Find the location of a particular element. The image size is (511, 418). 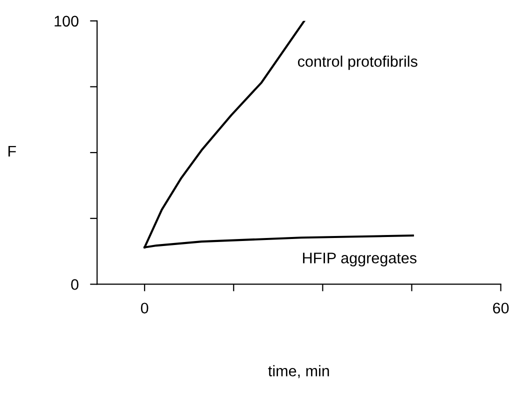

series-label: HFIP aggregates is located at coordinates (359, 259).